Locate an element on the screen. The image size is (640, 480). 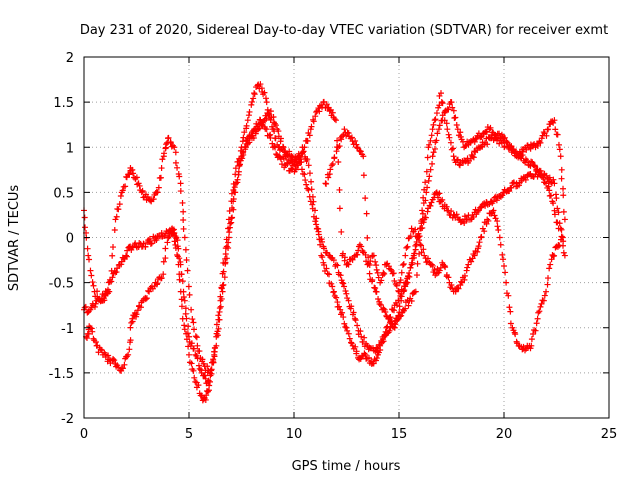
y-tick-label: -1 is located at coordinates (67, 329).